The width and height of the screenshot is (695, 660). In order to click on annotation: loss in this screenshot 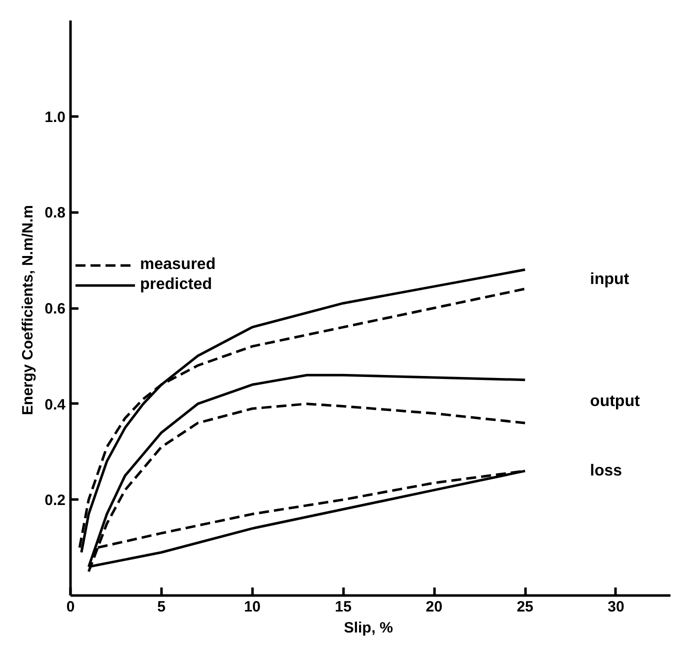, I will do `click(606, 471)`.